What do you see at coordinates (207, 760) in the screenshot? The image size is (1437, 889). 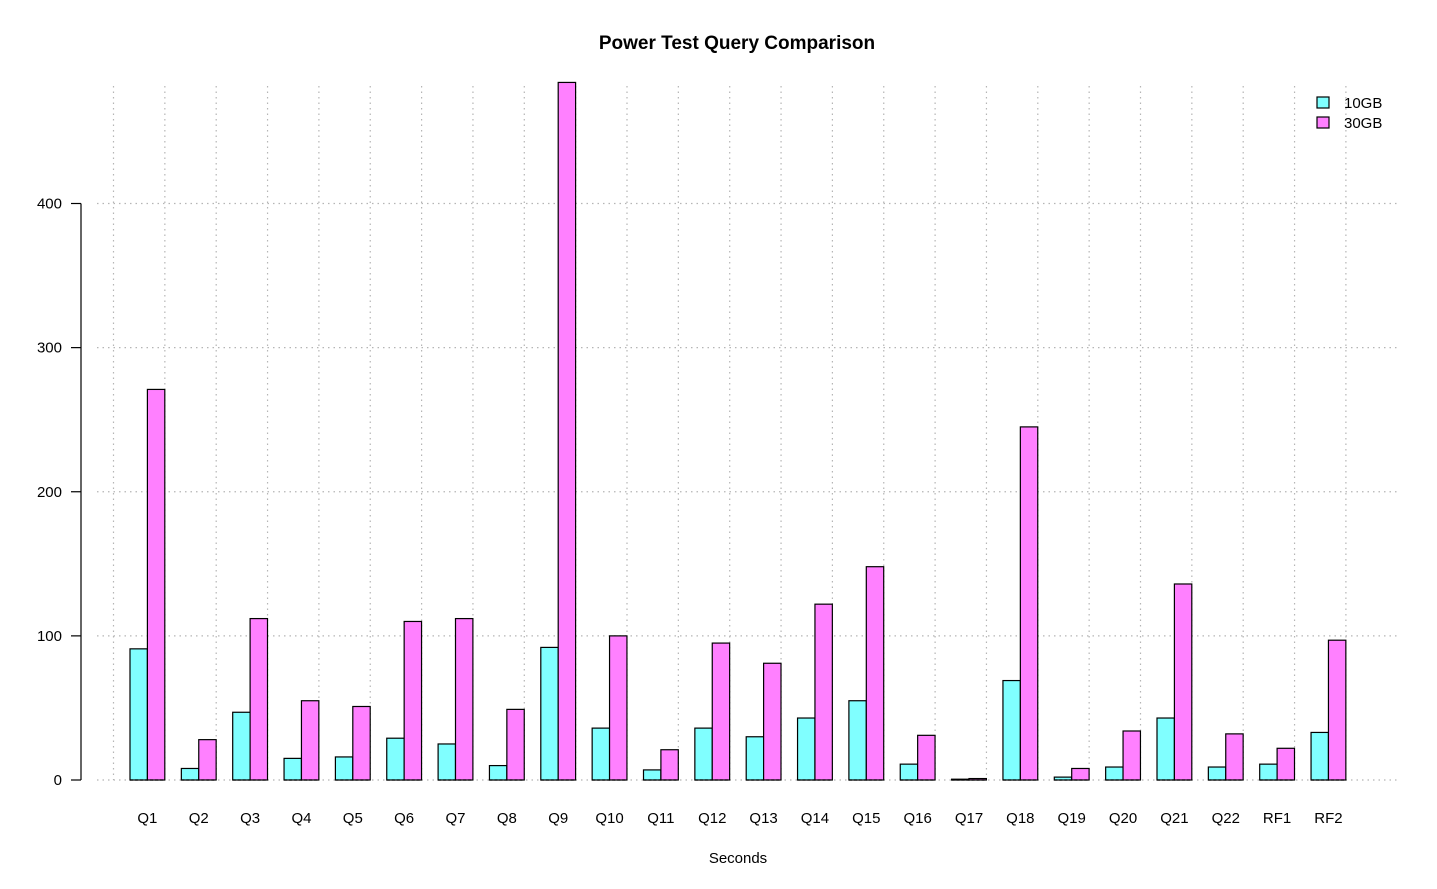 I see `bar-30gb-q2` at bounding box center [207, 760].